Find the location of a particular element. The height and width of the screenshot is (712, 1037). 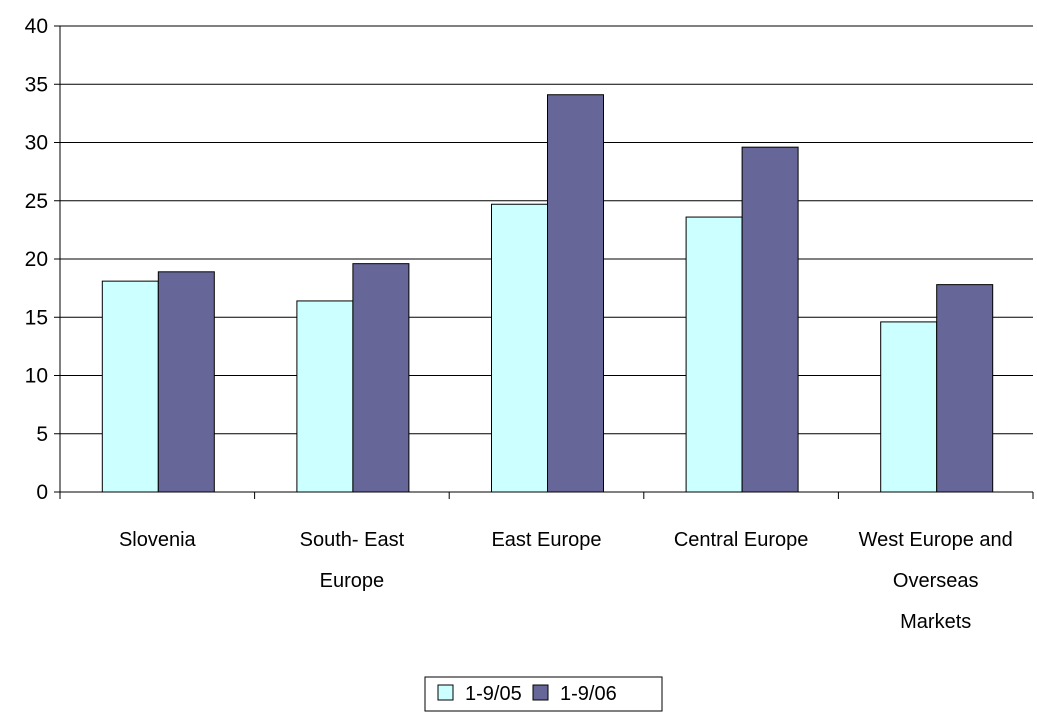

x-category-label: South- East is located at coordinates (352, 540).